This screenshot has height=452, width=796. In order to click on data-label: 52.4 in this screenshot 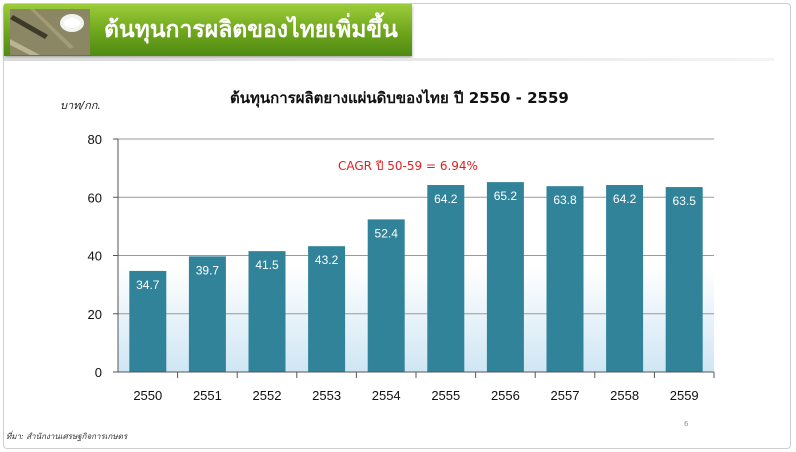, I will do `click(387, 233)`.